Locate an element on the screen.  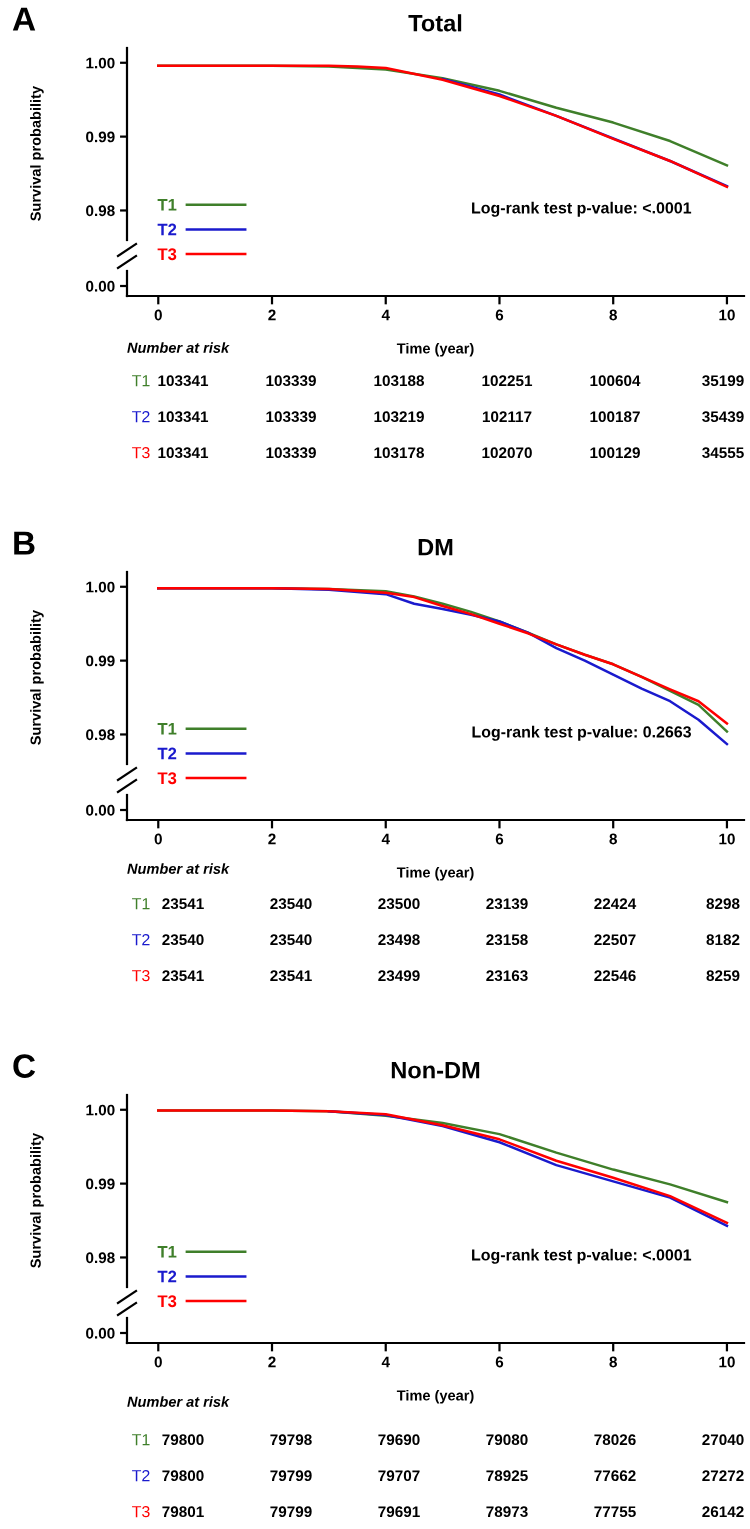
text: B is located at coordinates (24, 543).